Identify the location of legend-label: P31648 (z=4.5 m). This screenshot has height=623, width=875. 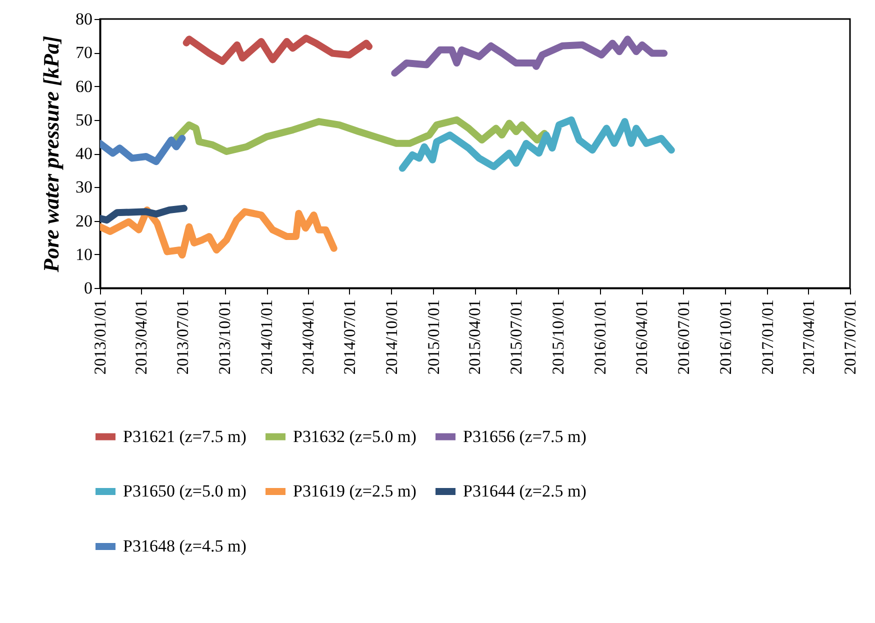
(184, 546).